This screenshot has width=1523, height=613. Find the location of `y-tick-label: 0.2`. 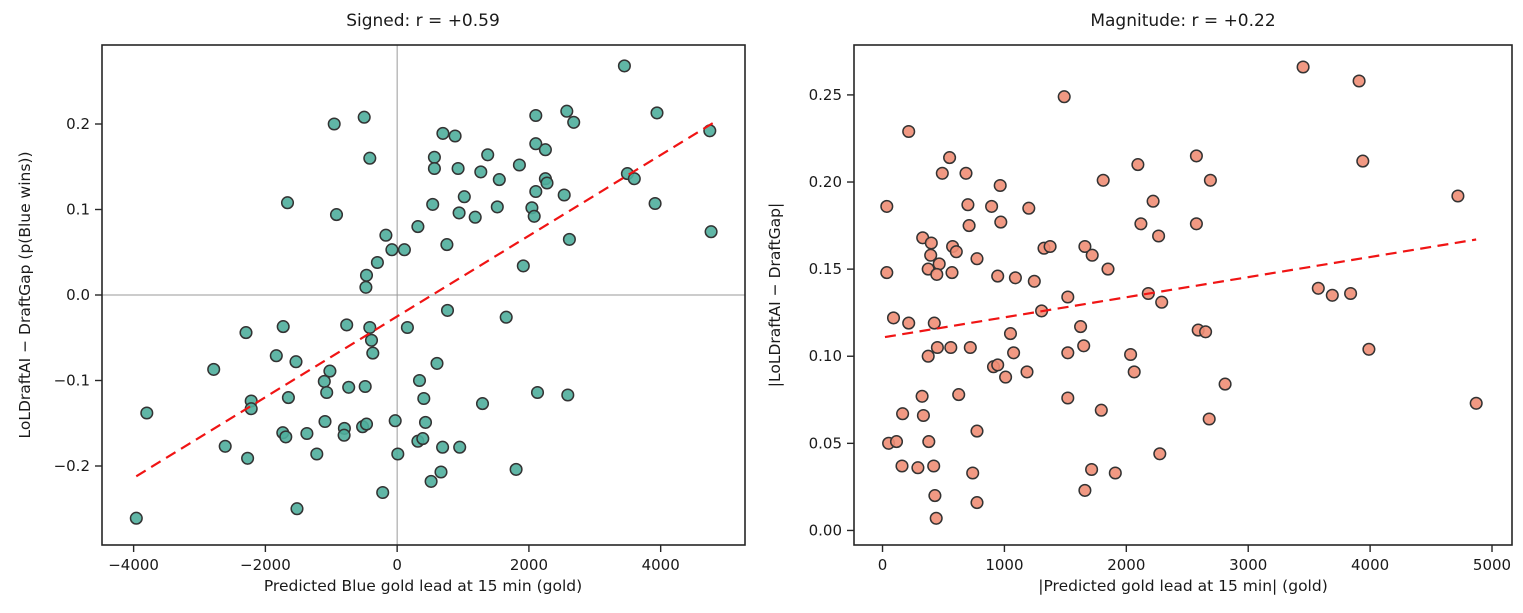

y-tick-label: 0.2 is located at coordinates (78, 124).